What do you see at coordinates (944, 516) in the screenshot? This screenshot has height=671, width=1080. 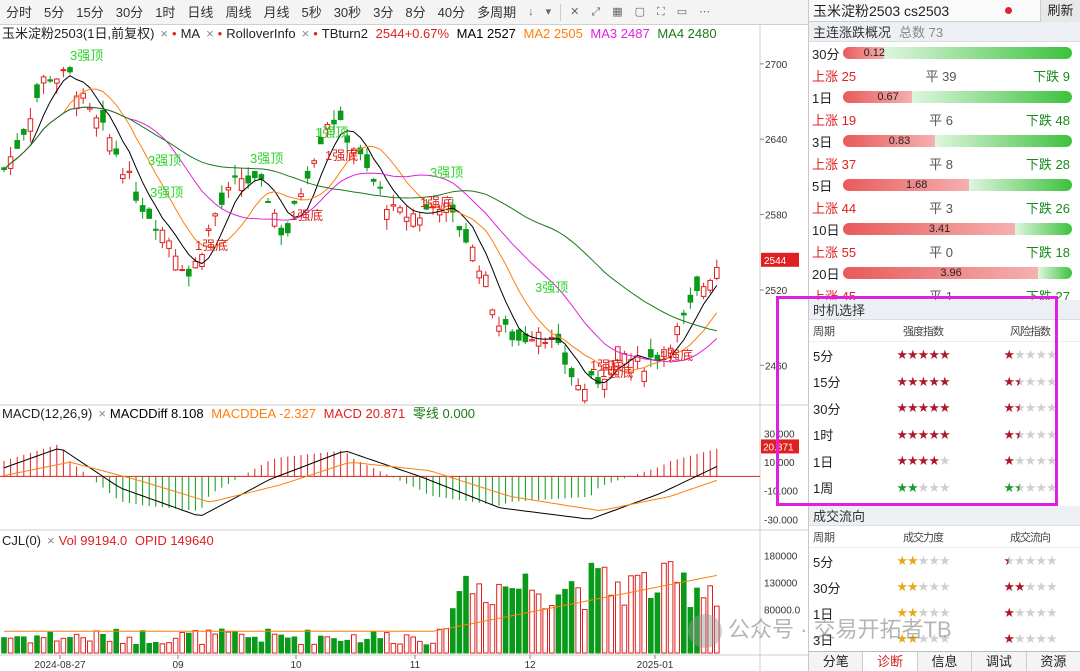 I see `flow-title: 成交流向` at bounding box center [944, 516].